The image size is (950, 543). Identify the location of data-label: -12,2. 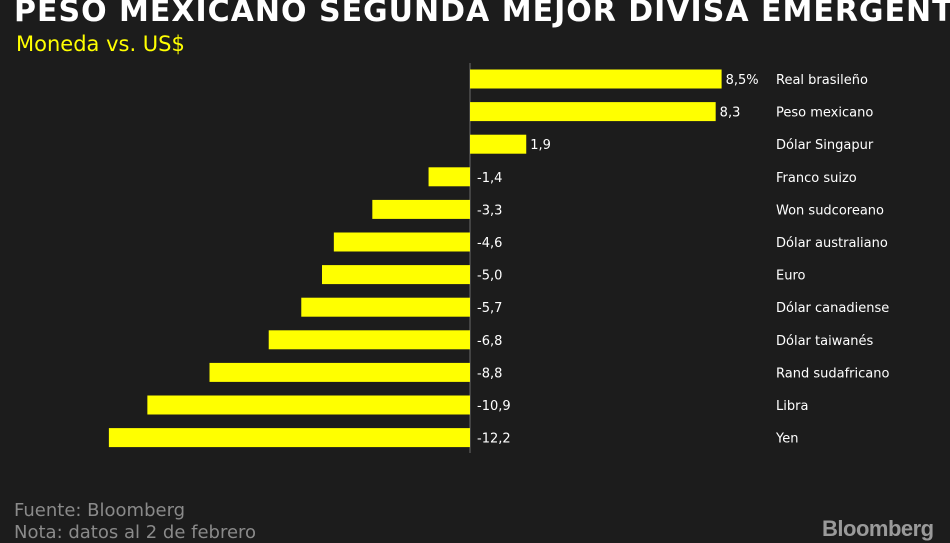
(494, 439).